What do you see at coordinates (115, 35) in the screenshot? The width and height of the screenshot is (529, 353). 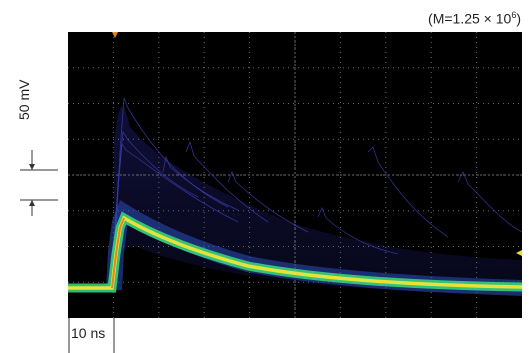 I see `trigger-arrow-icon` at bounding box center [115, 35].